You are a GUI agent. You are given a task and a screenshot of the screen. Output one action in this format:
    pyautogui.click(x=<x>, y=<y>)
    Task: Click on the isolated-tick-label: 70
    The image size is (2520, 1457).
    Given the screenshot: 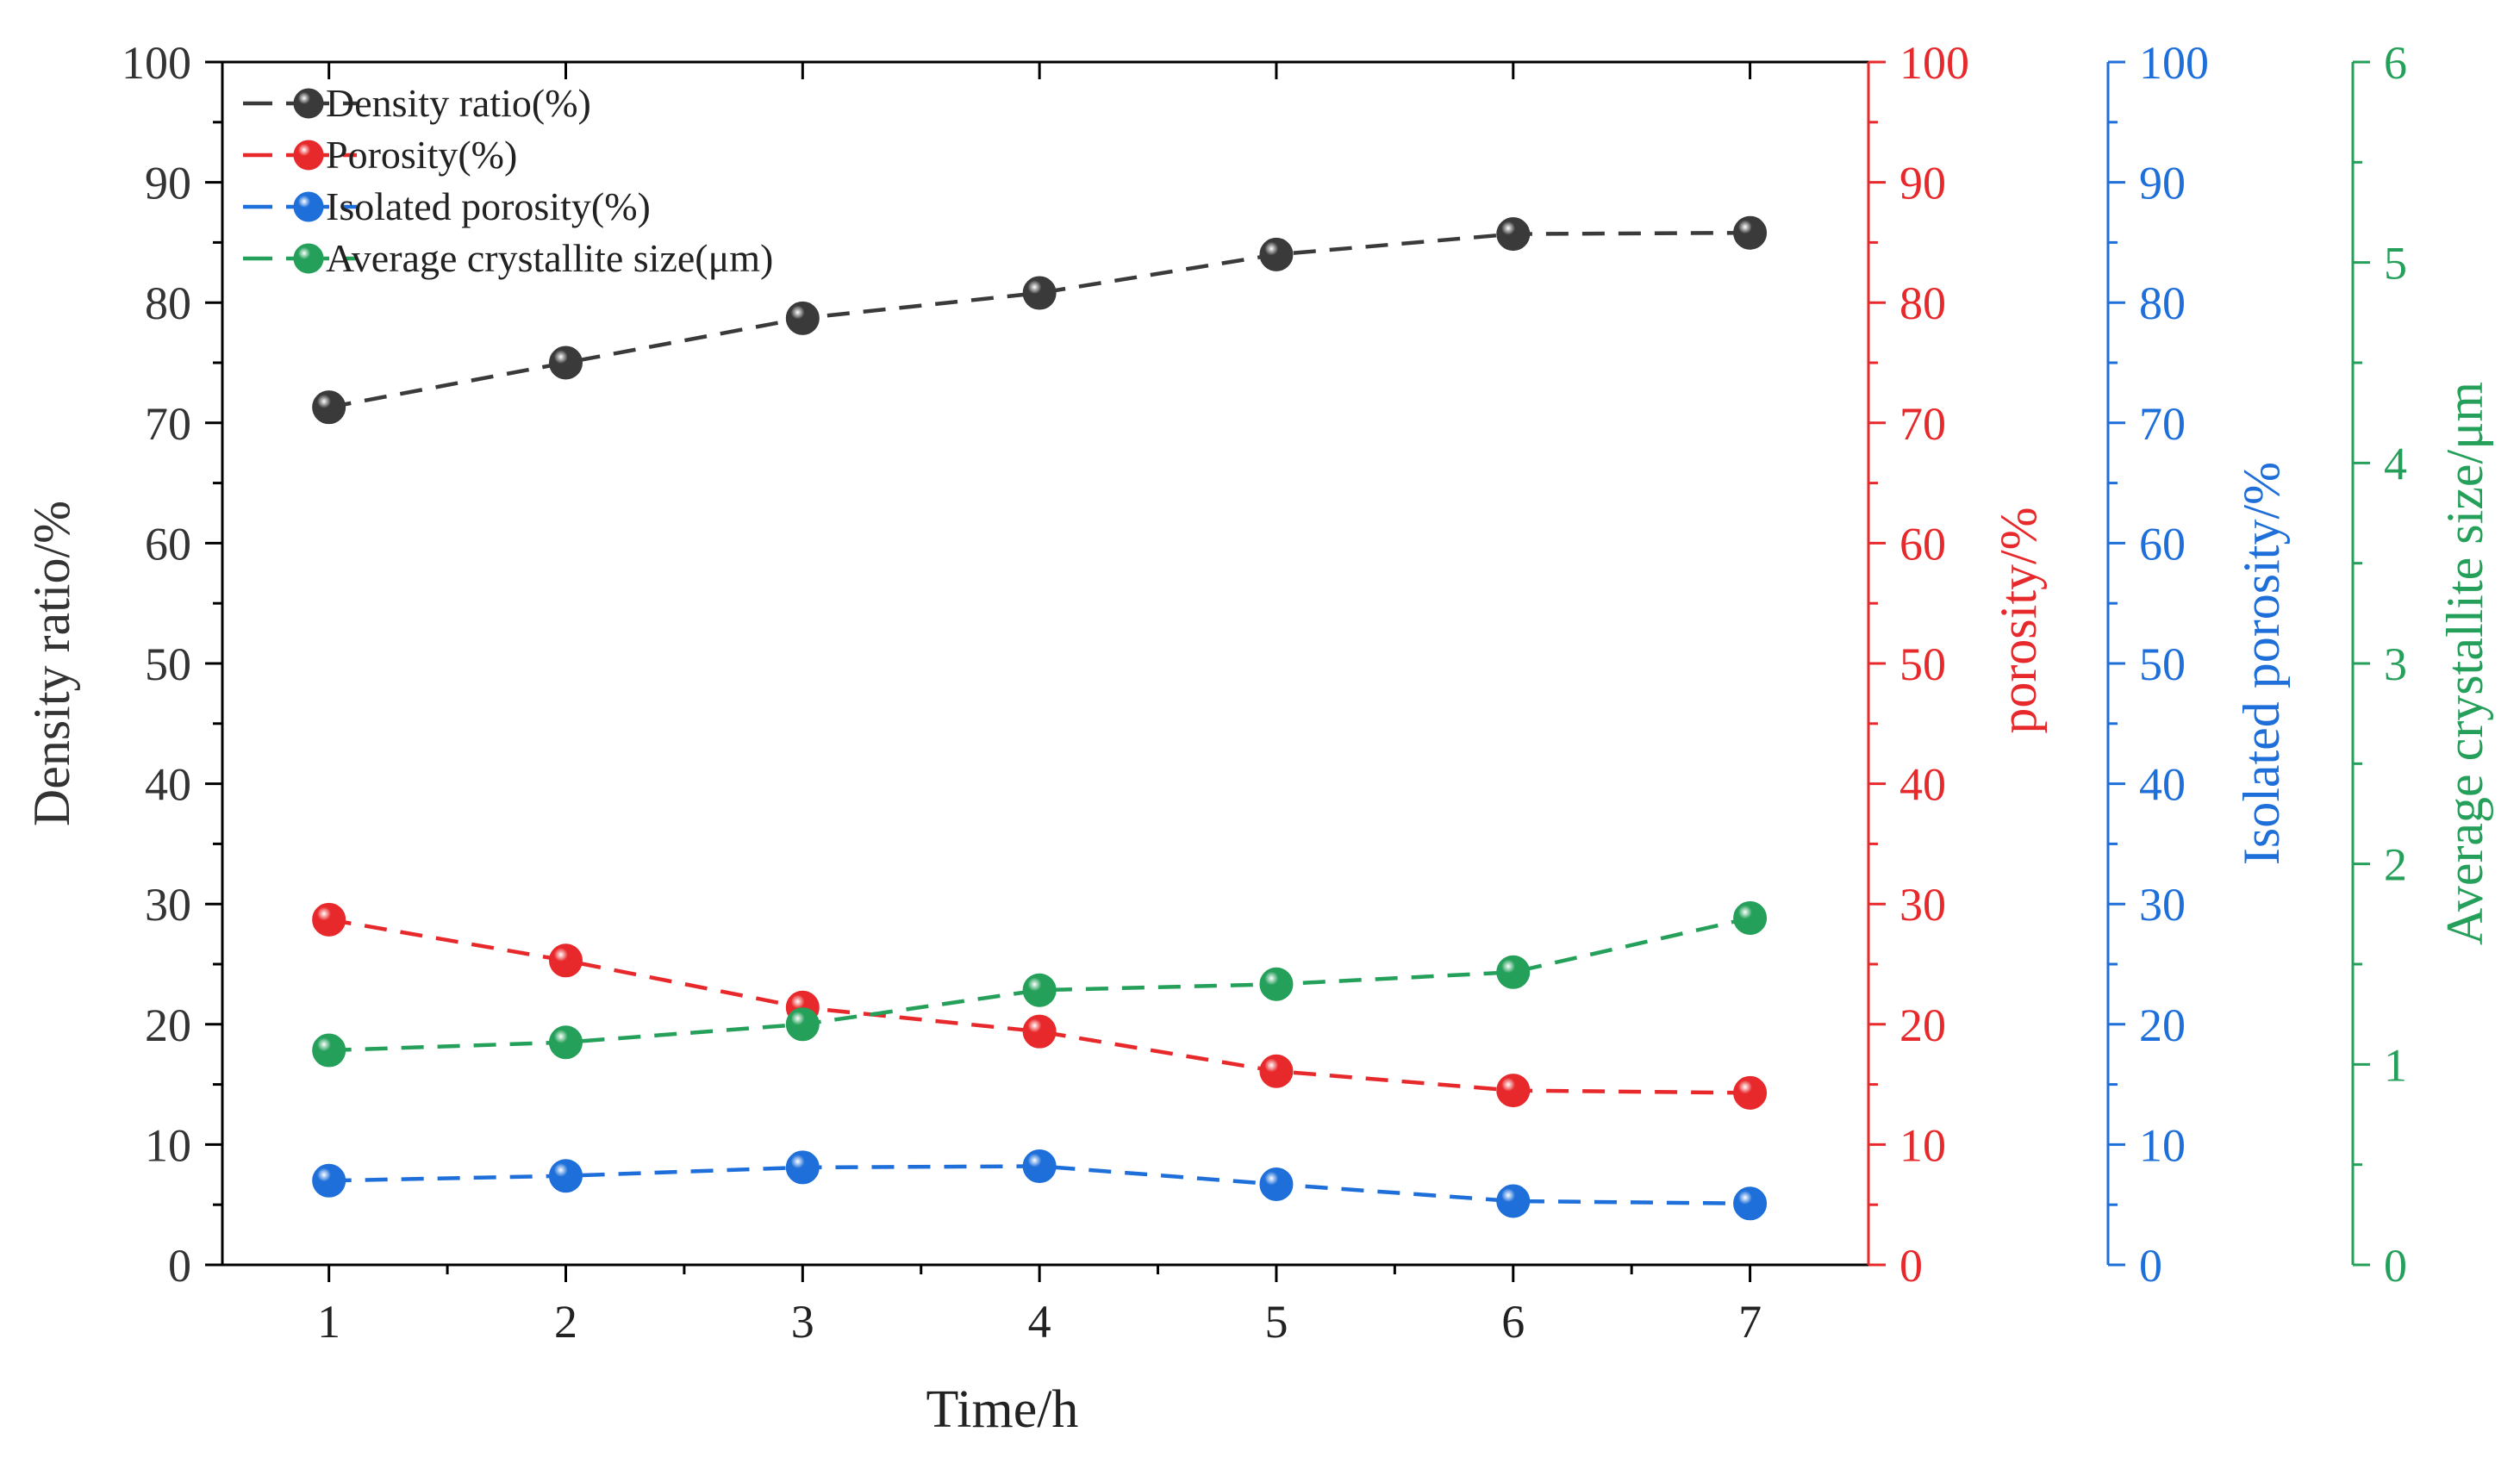 What is the action you would take?
    pyautogui.click(x=2162, y=424)
    